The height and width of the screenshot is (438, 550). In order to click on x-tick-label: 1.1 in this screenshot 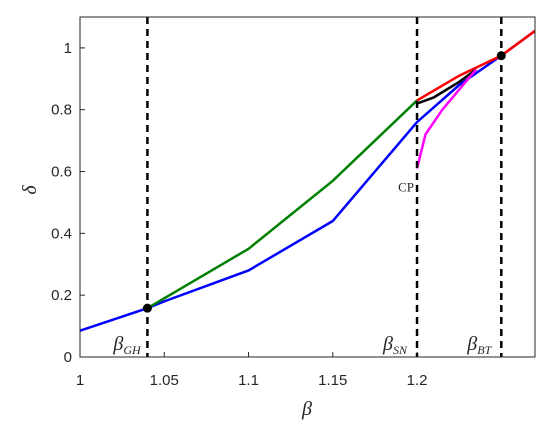, I will do `click(248, 380)`.